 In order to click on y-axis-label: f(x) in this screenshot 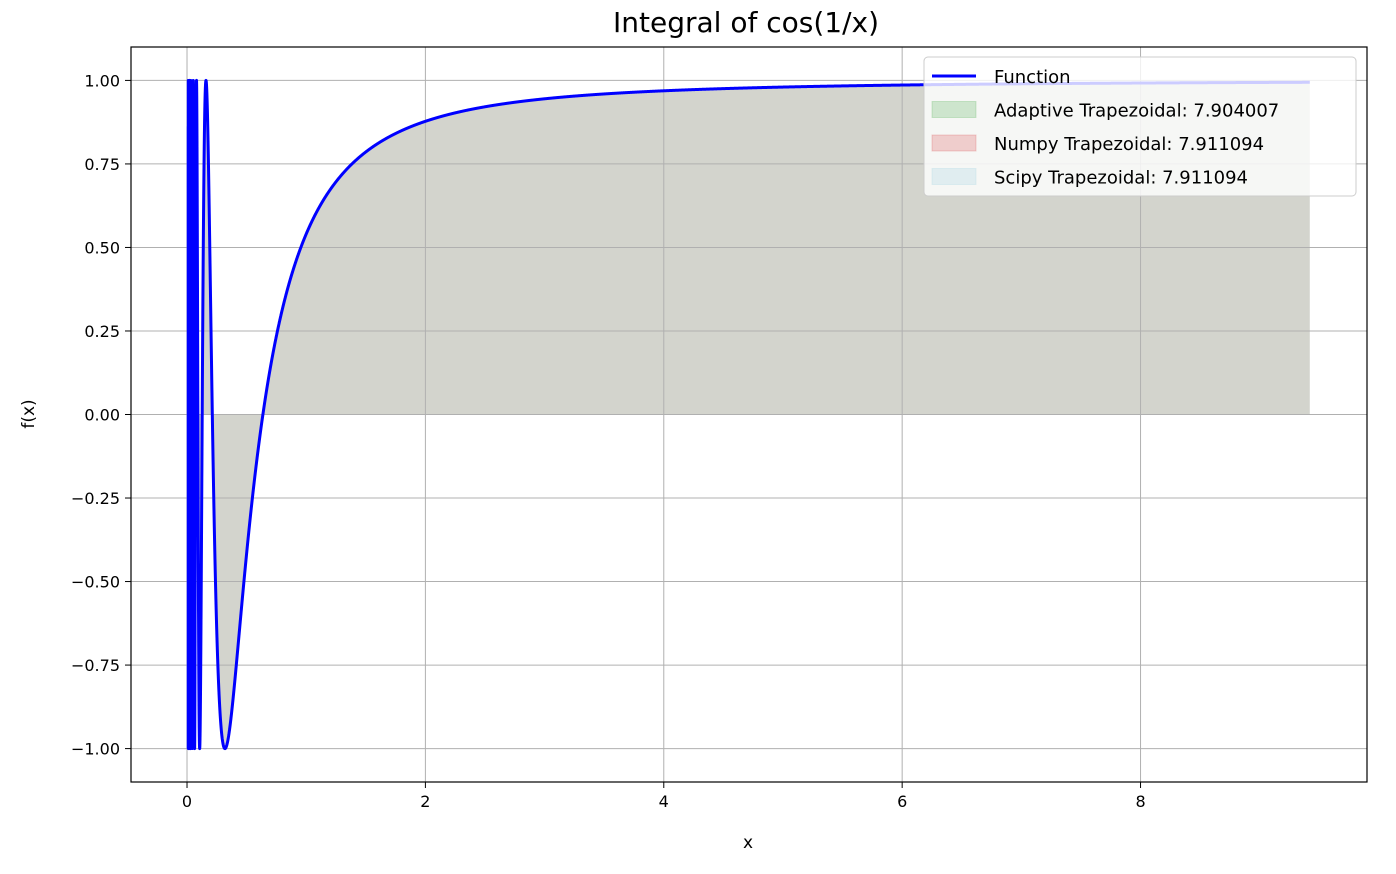, I will do `click(29, 413)`.